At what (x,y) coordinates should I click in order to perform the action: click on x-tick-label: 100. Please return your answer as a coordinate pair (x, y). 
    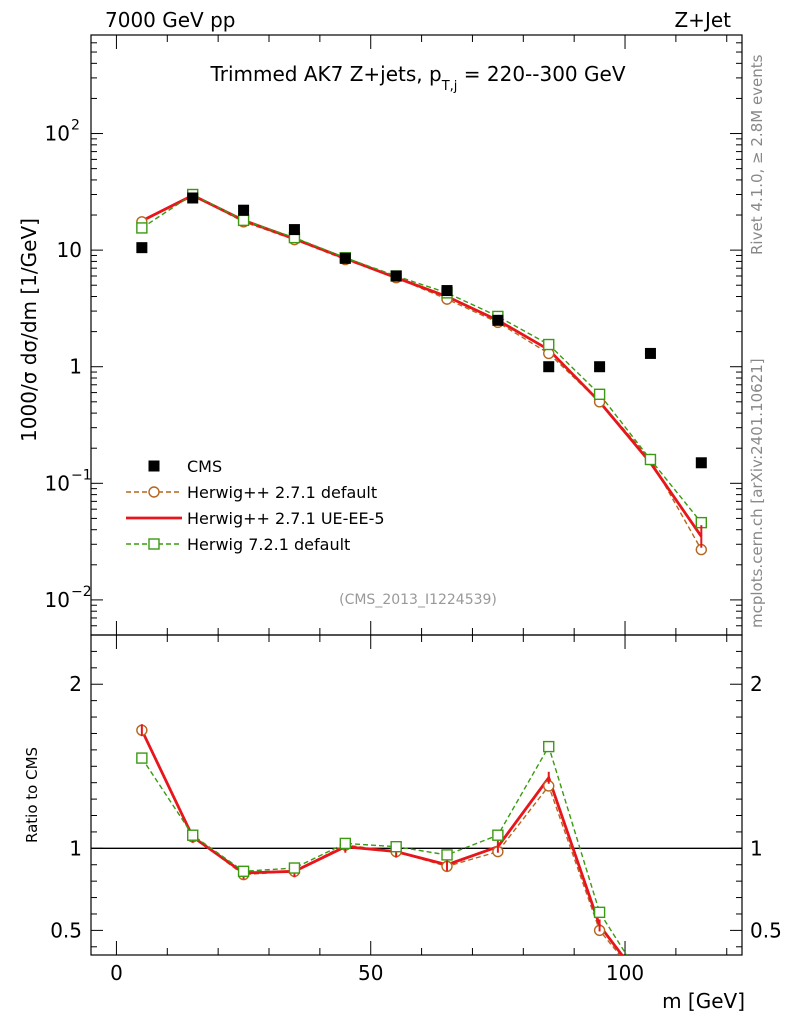
    Looking at the image, I should click on (625, 973).